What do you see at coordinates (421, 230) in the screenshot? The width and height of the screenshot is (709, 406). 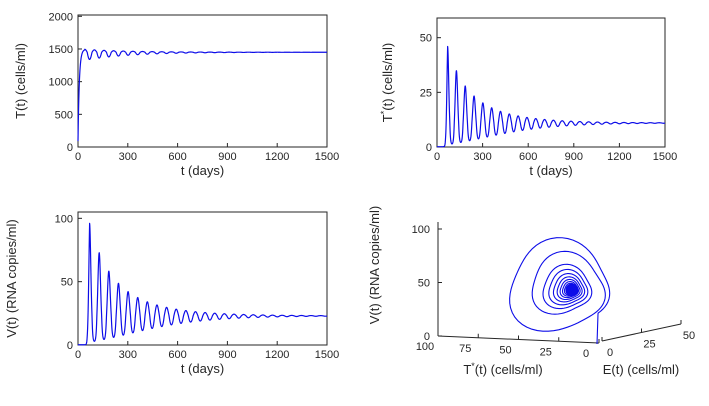 I see `z-tick-label: 100` at bounding box center [421, 230].